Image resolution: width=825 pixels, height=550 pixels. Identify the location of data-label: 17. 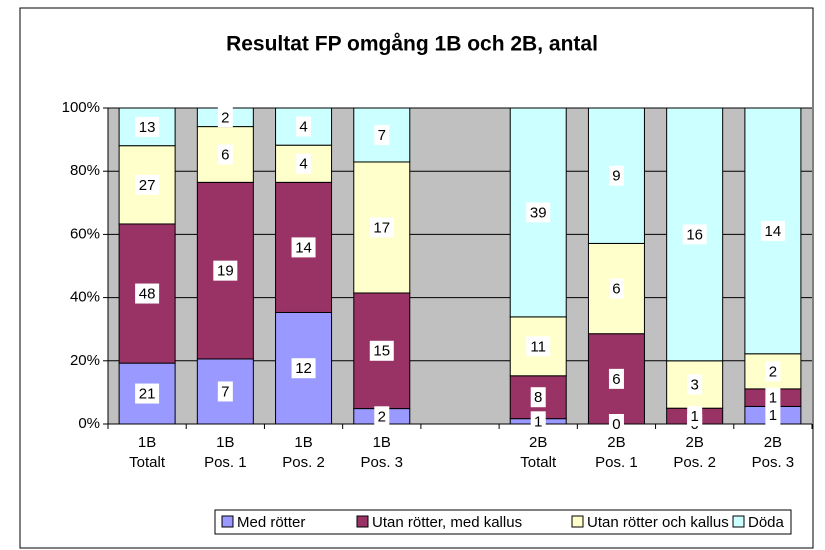
(381, 227).